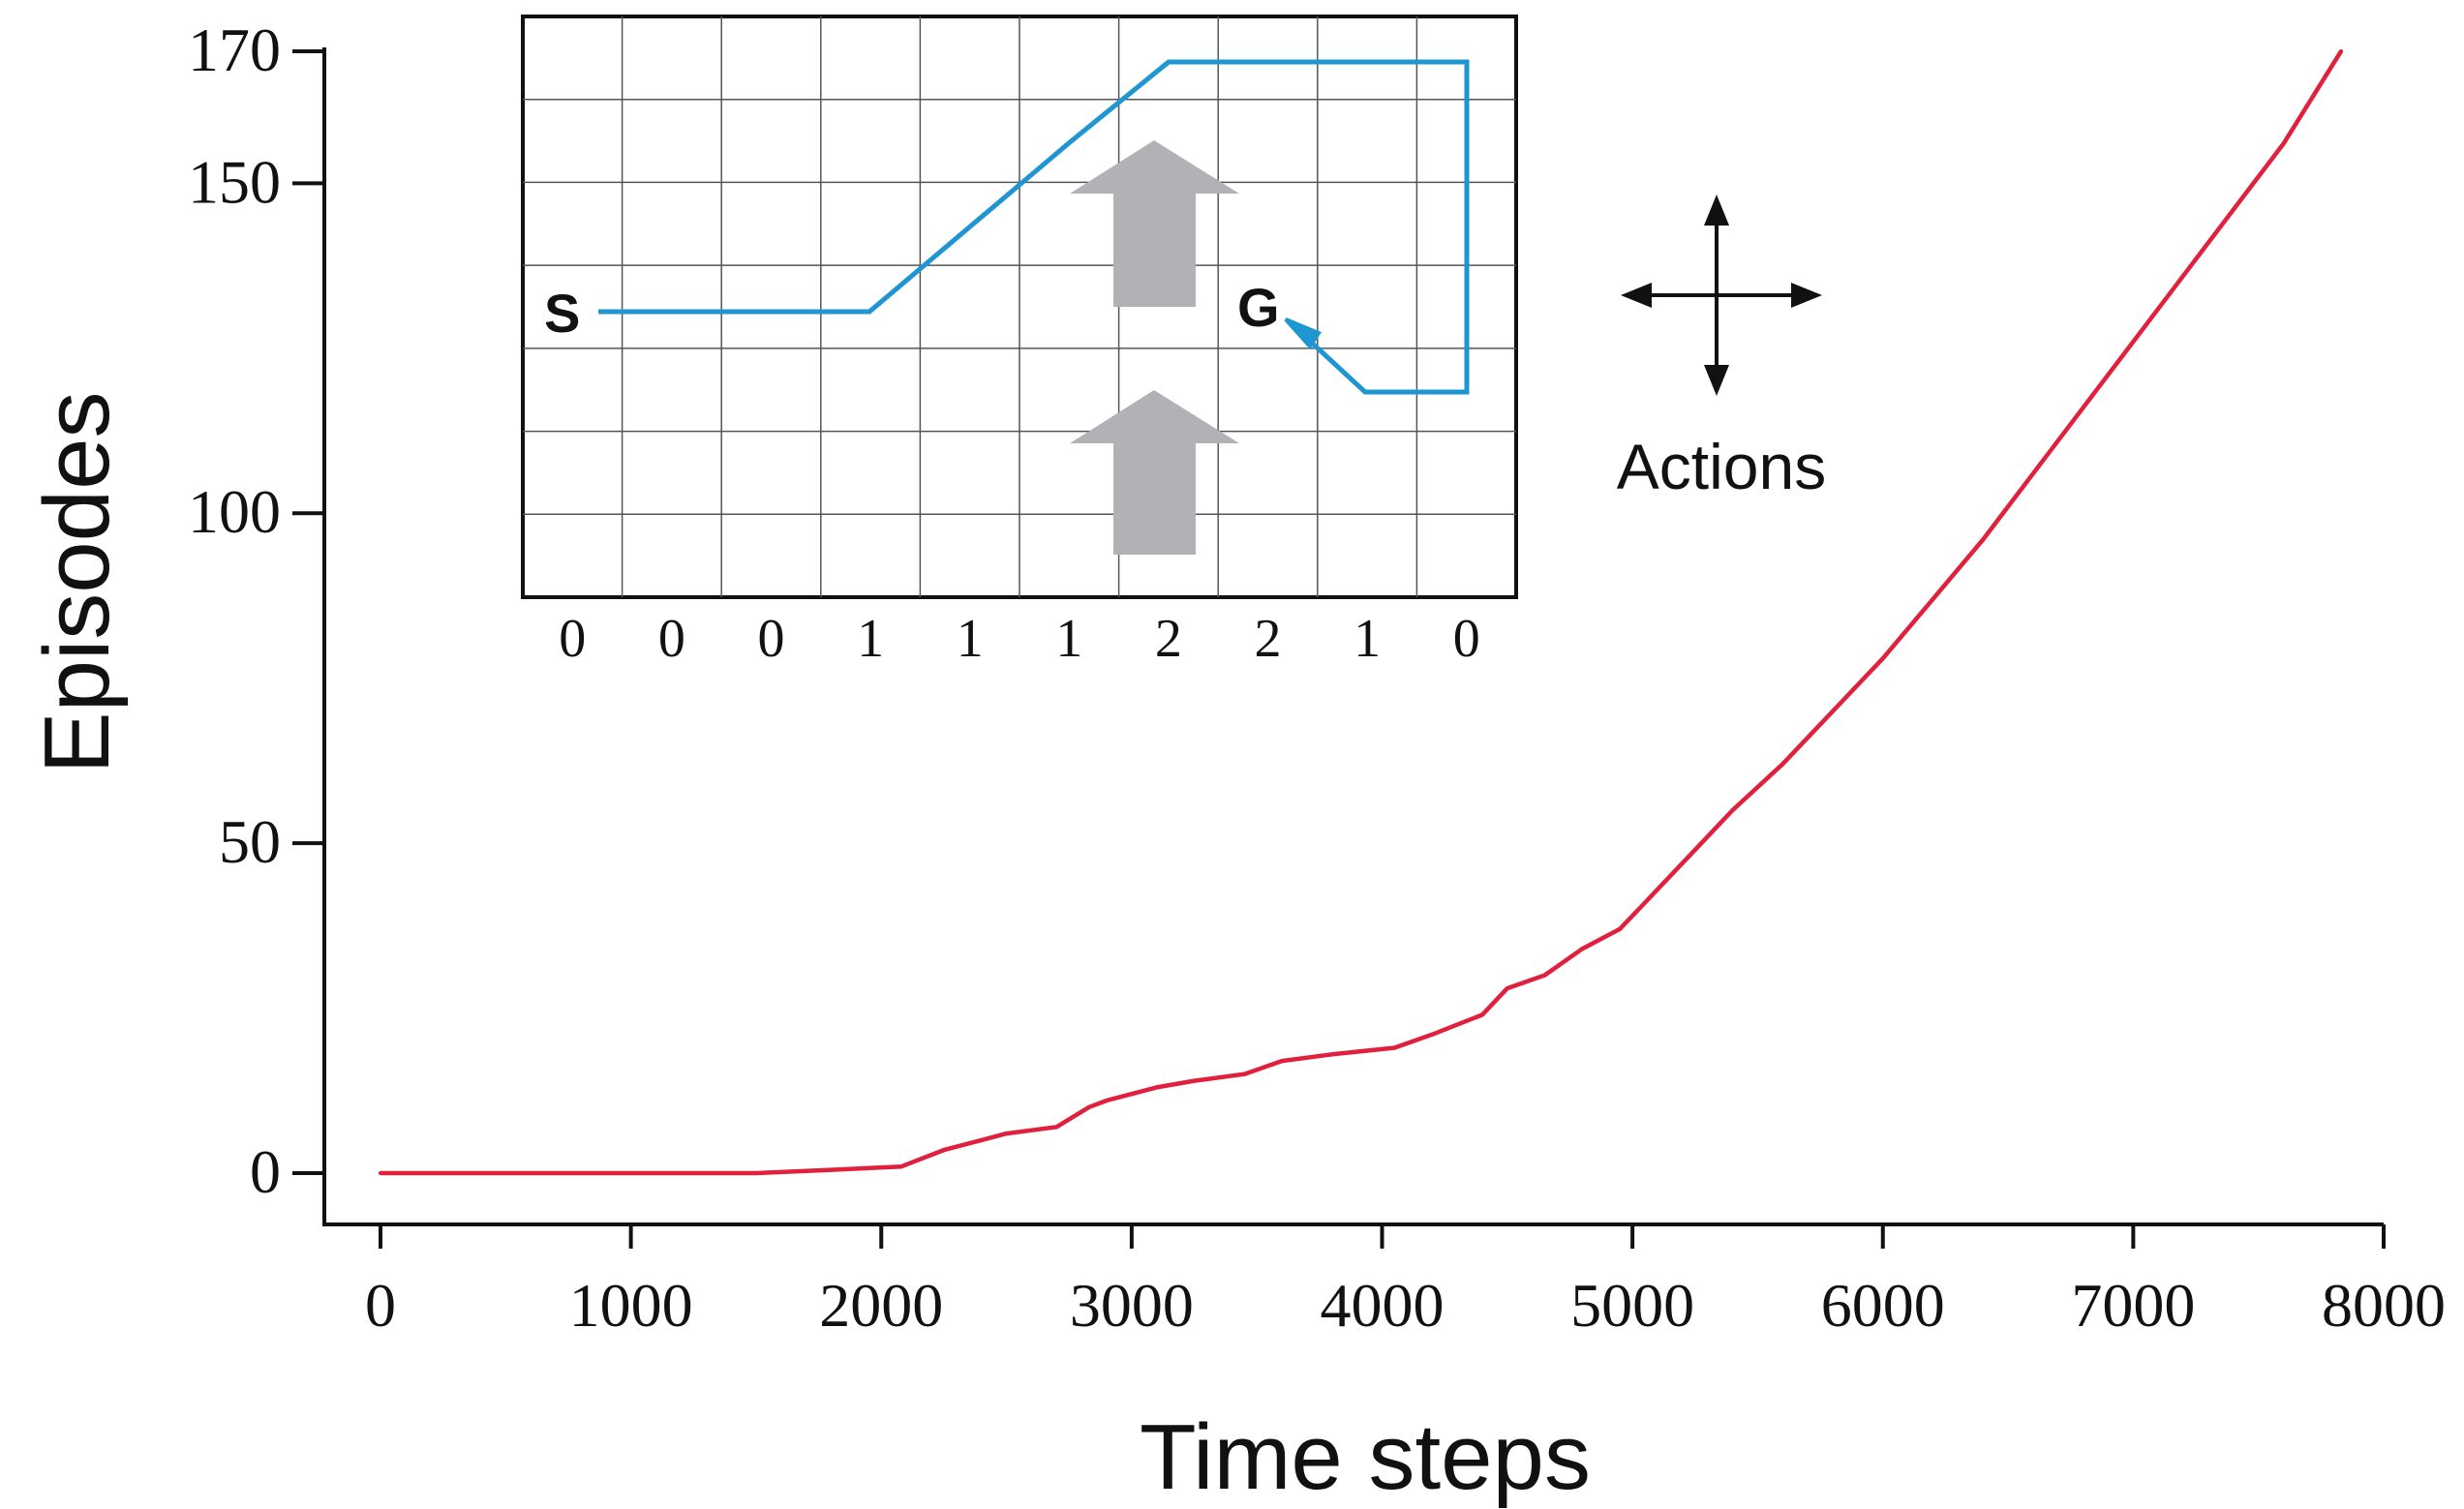 This screenshot has width=2464, height=1509. Describe the element at coordinates (631, 1305) in the screenshot. I see `x-tick-label: 1000` at that location.